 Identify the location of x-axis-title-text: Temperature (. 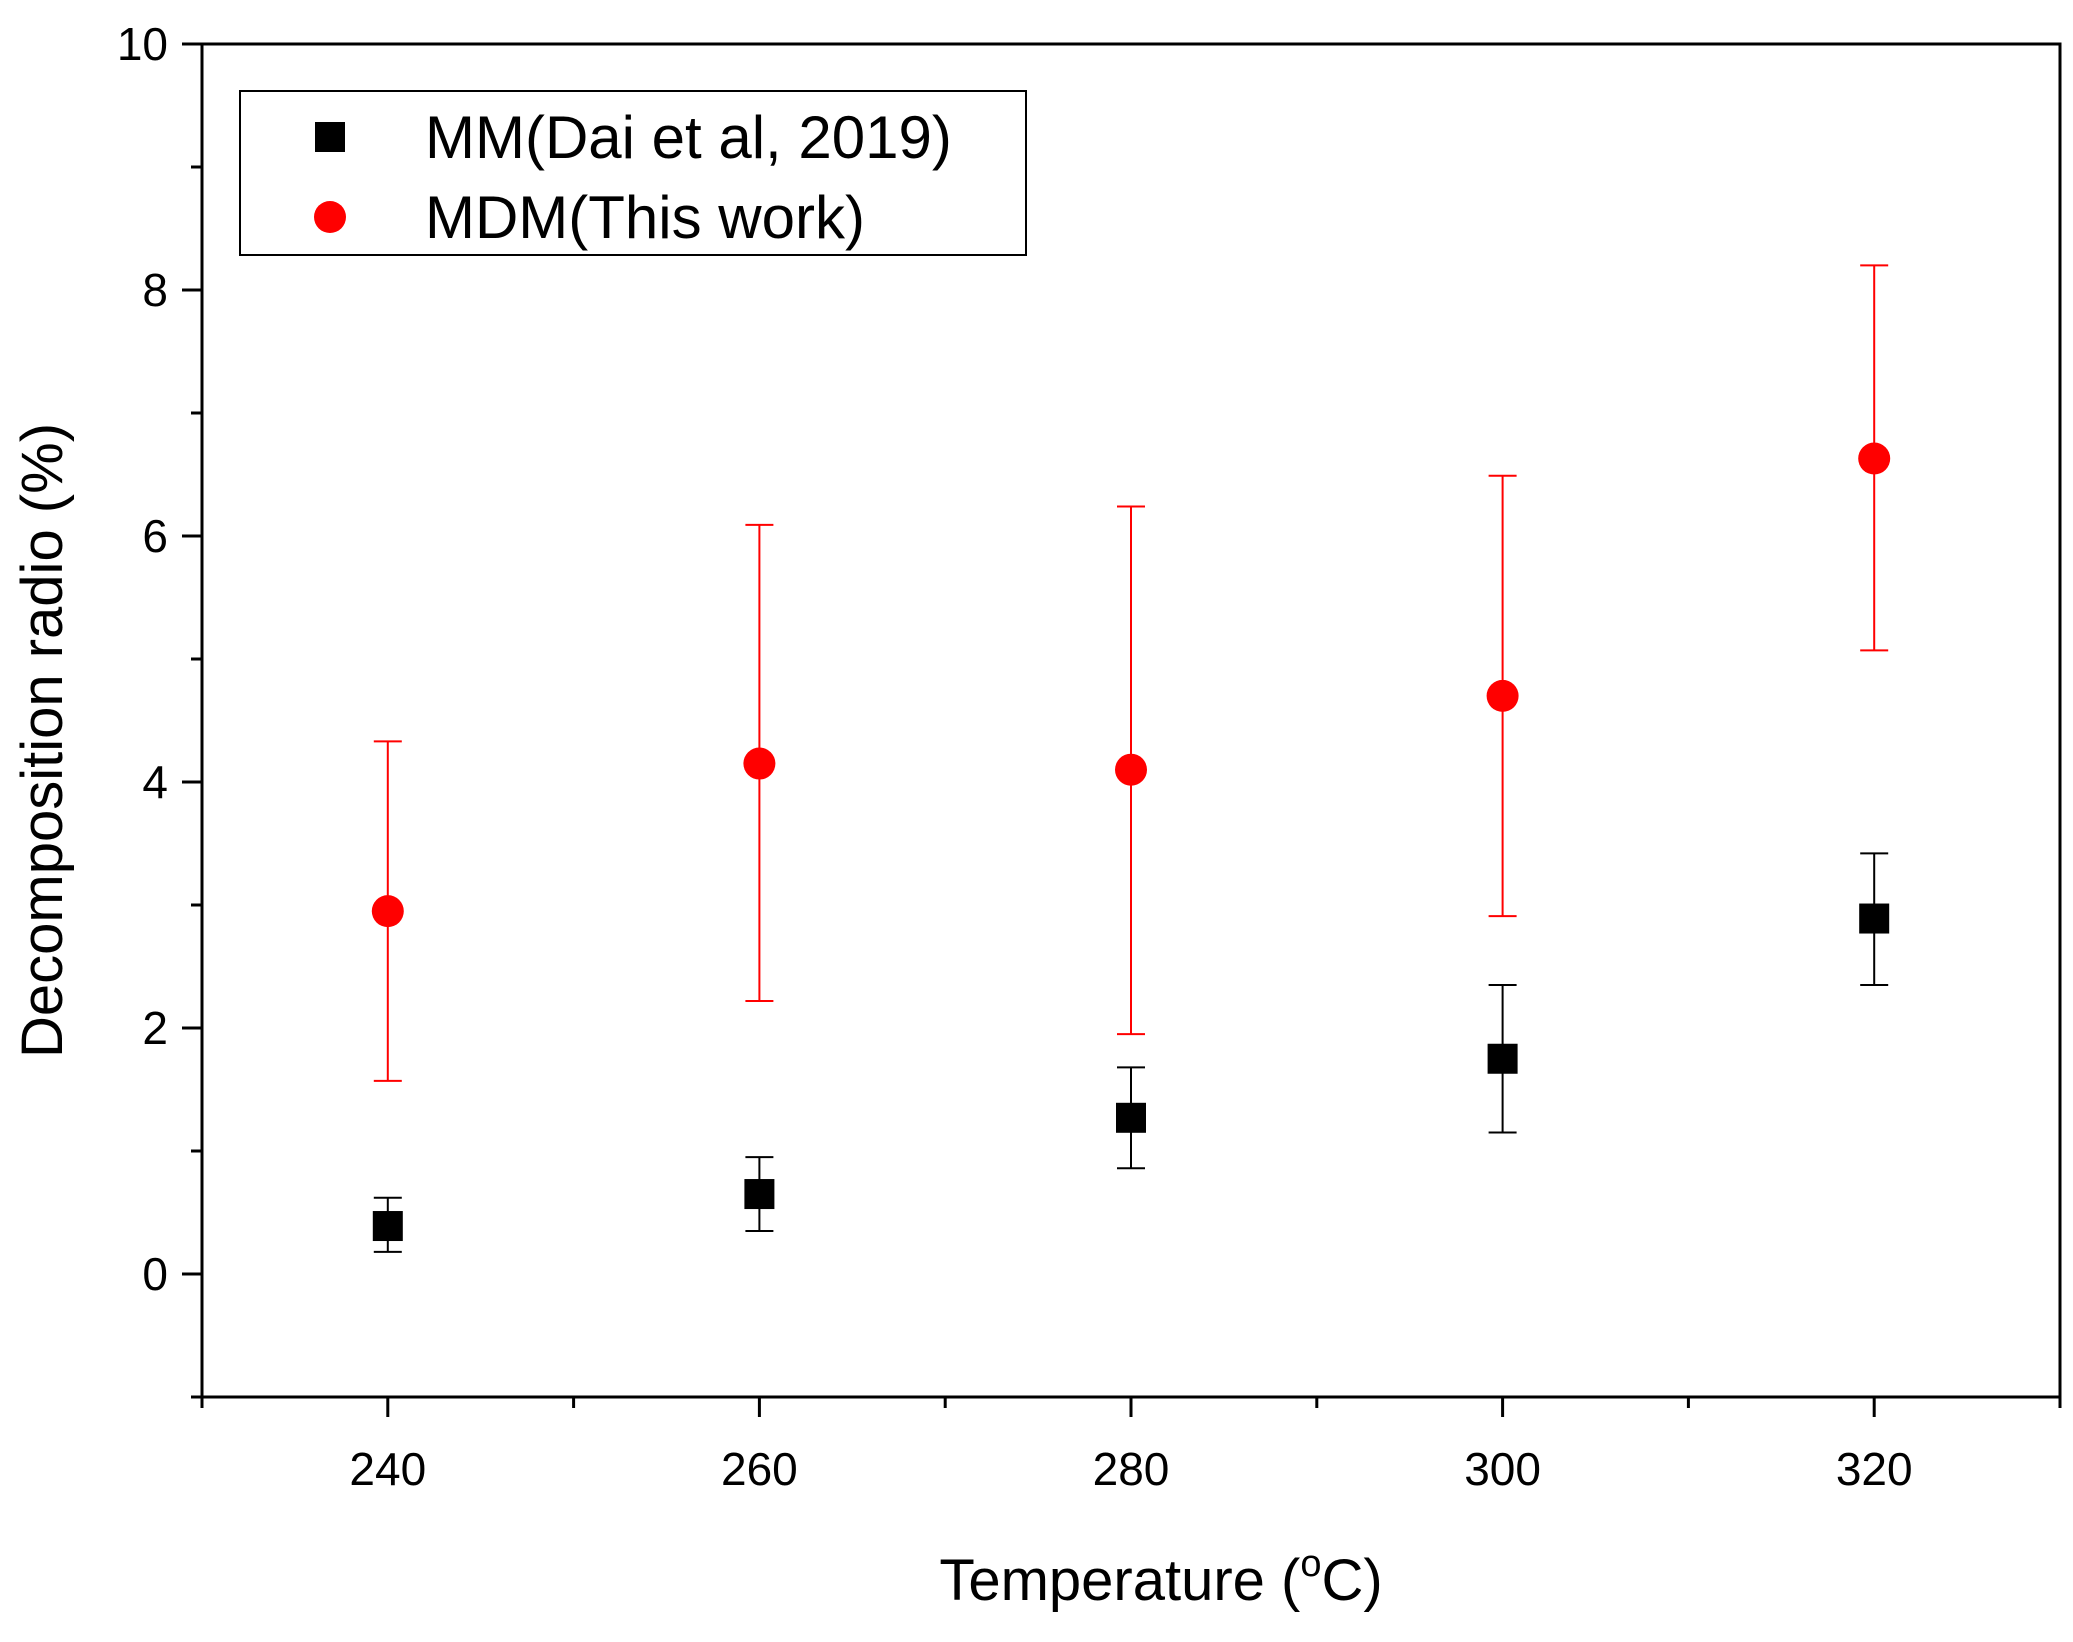
(1119, 1580).